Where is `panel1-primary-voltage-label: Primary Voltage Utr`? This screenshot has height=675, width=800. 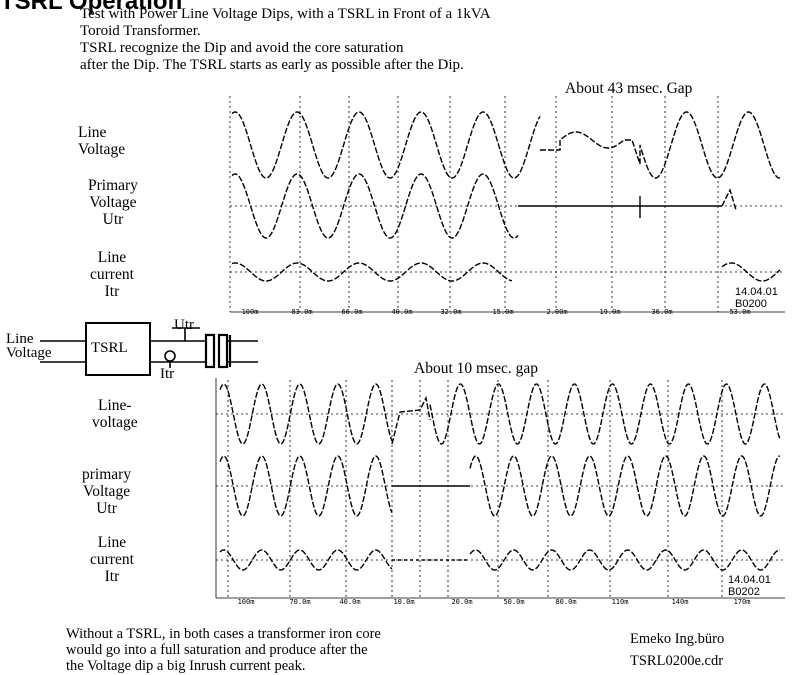
panel1-primary-voltage-label: Primary Voltage Utr is located at coordinates (113, 202).